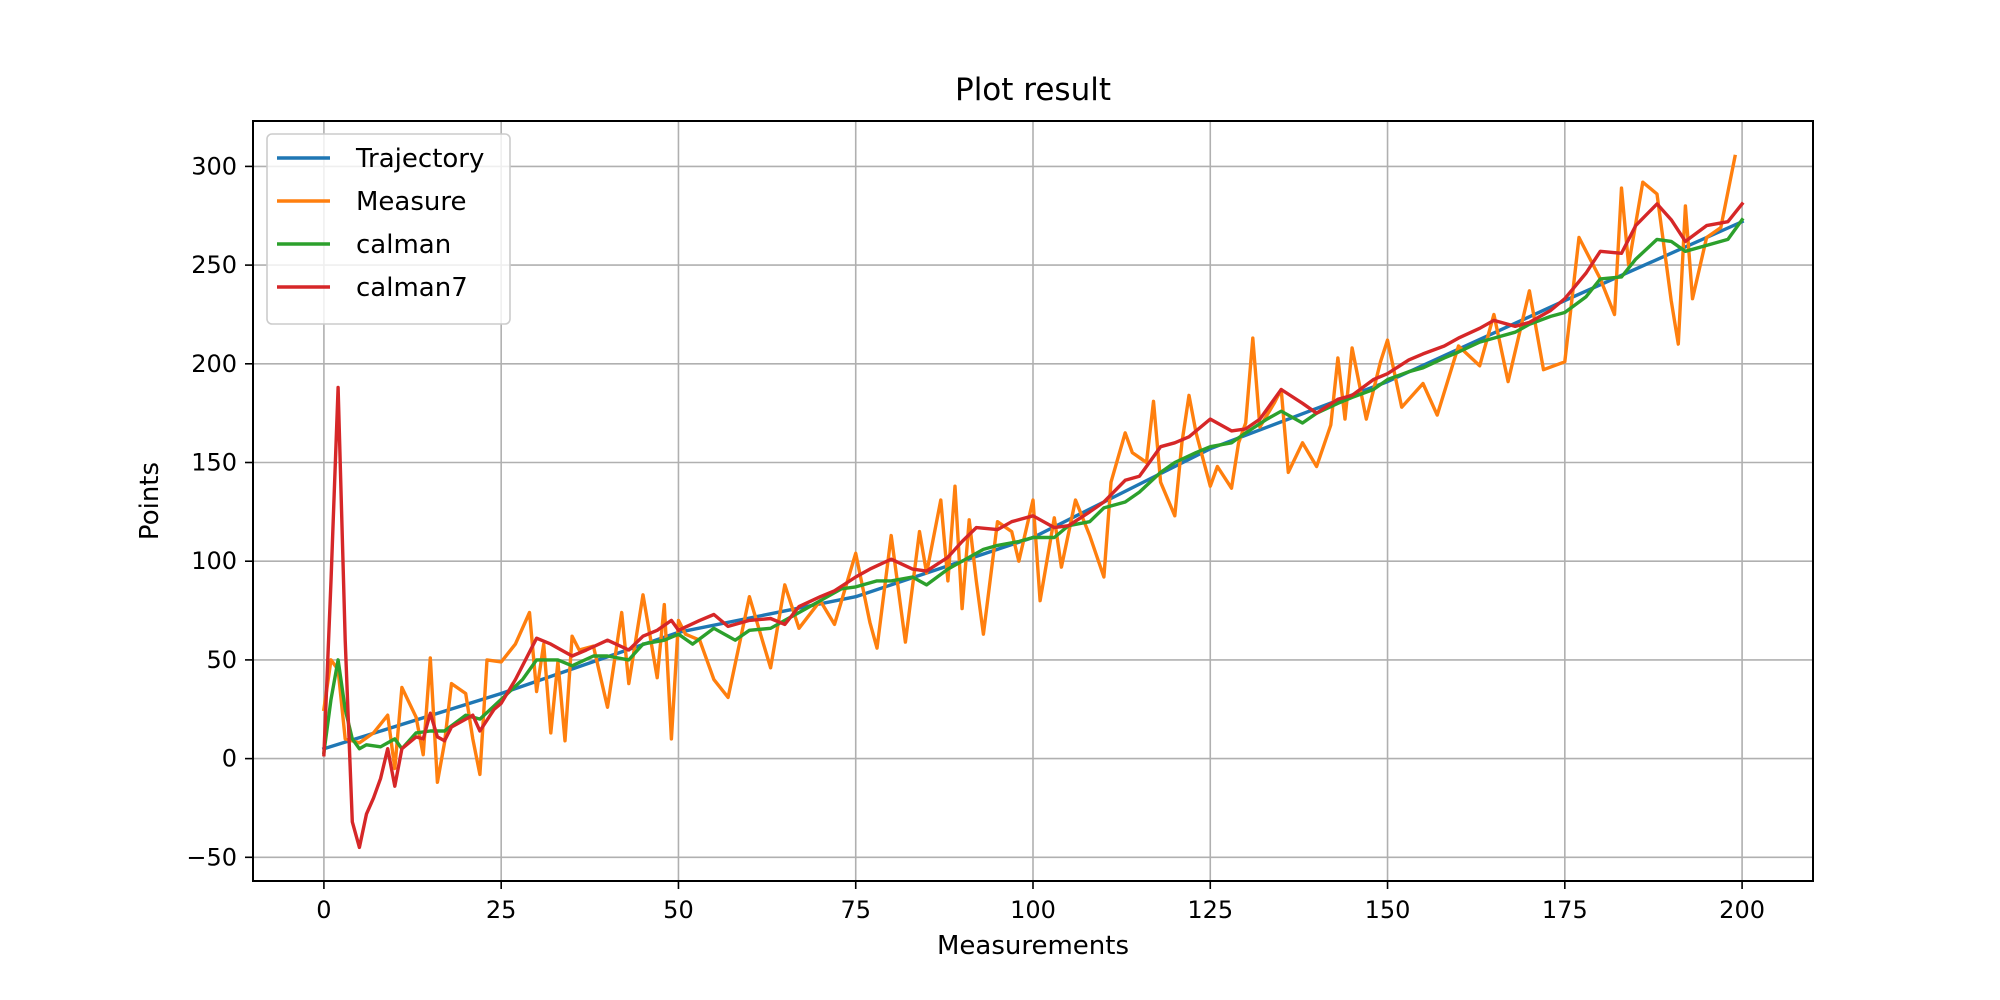  What do you see at coordinates (214, 561) in the screenshot?
I see `y-tick-label: 100` at bounding box center [214, 561].